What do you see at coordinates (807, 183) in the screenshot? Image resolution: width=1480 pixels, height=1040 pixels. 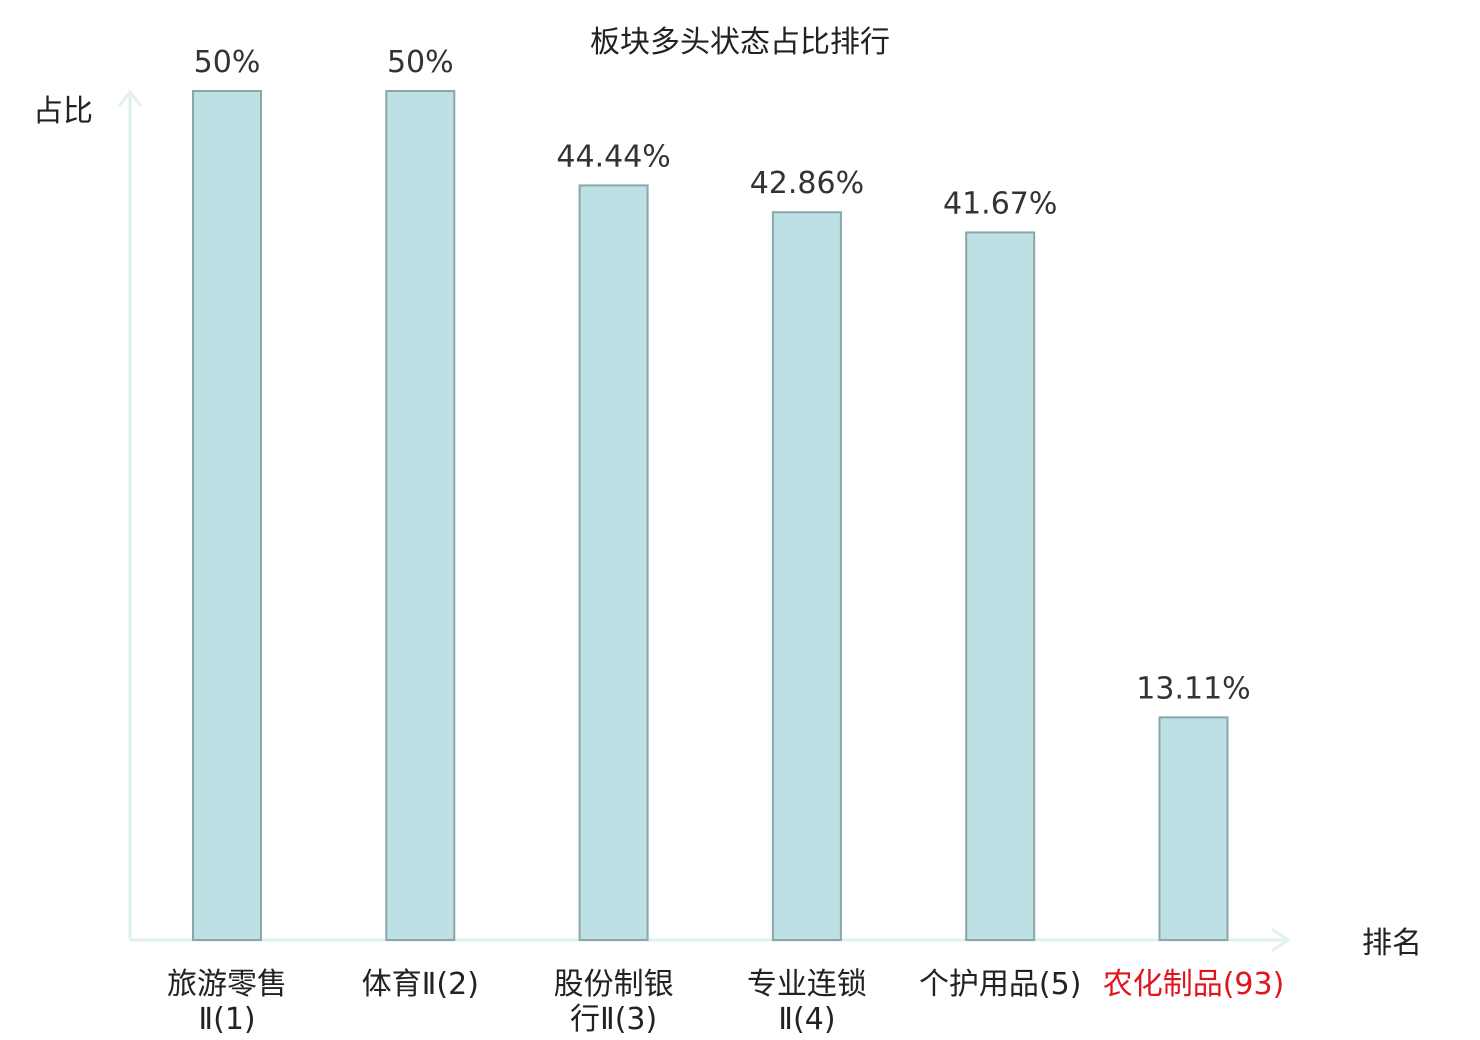 I see `value-label-4: 42.86%` at bounding box center [807, 183].